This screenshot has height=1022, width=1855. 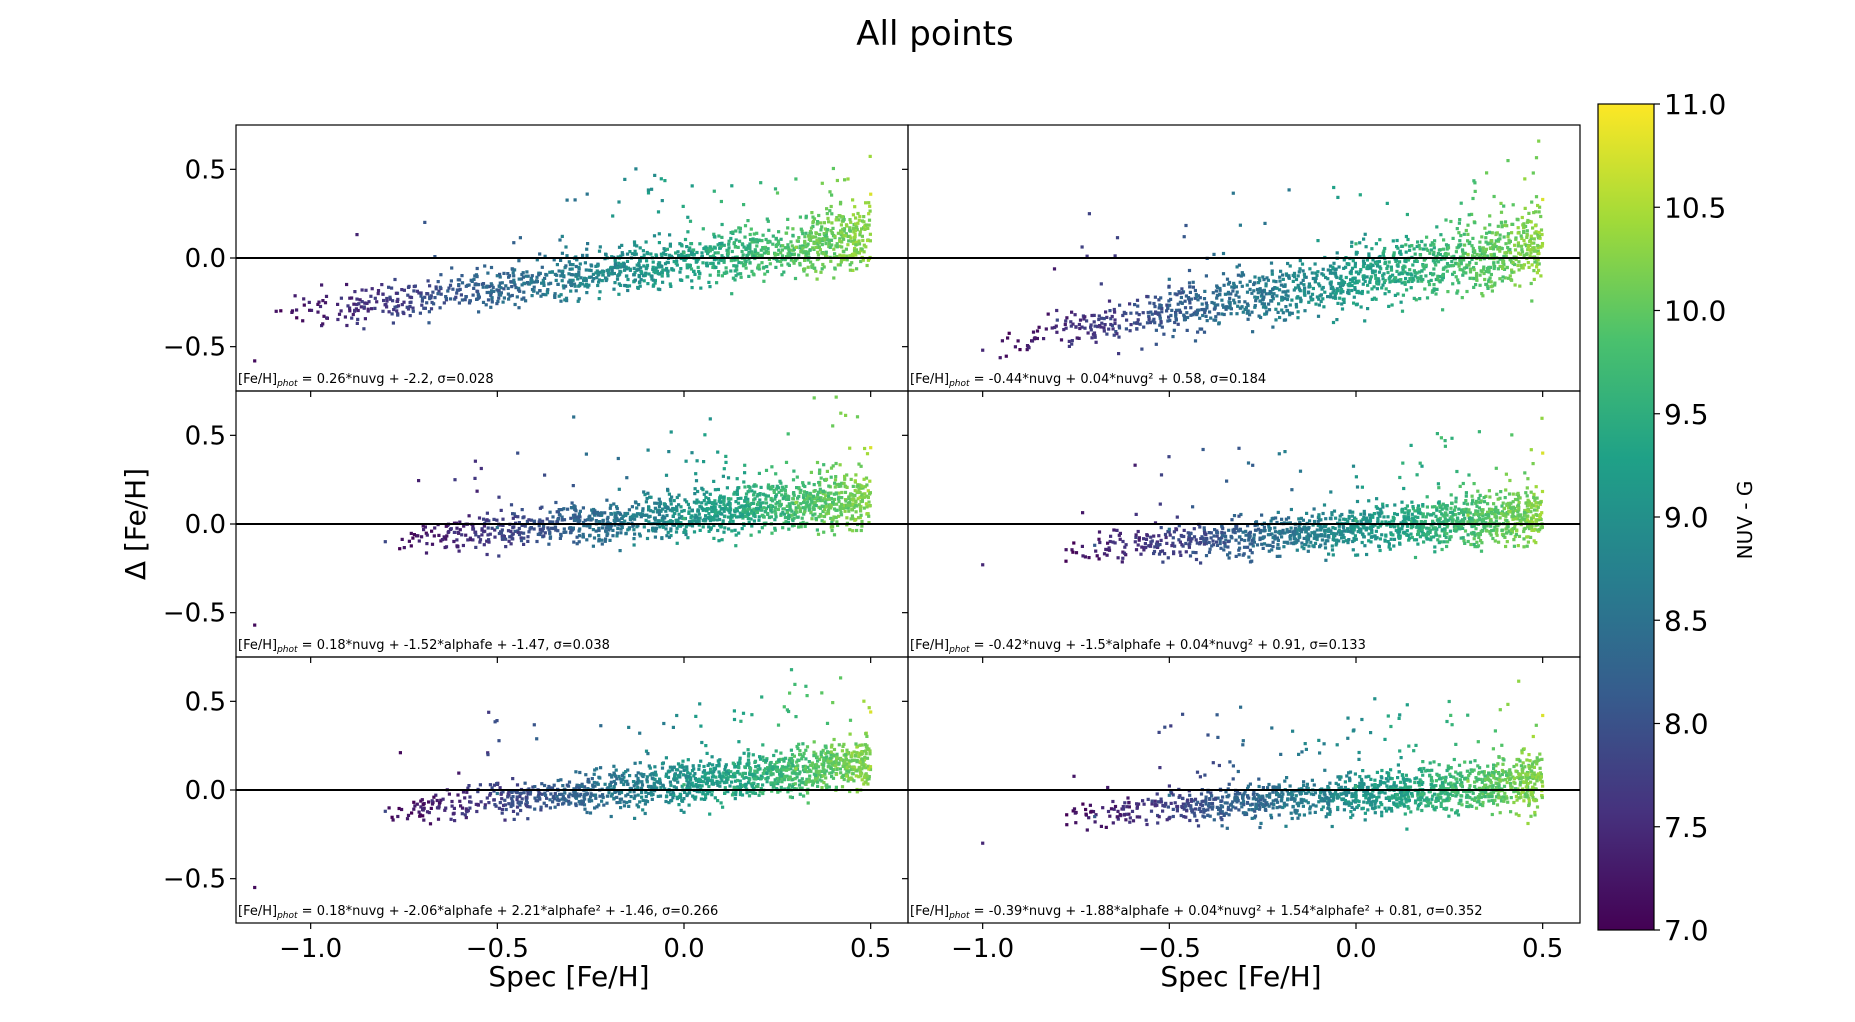 What do you see at coordinates (194, 348) in the screenshot?
I see `y-tick-label: −0.5` at bounding box center [194, 348].